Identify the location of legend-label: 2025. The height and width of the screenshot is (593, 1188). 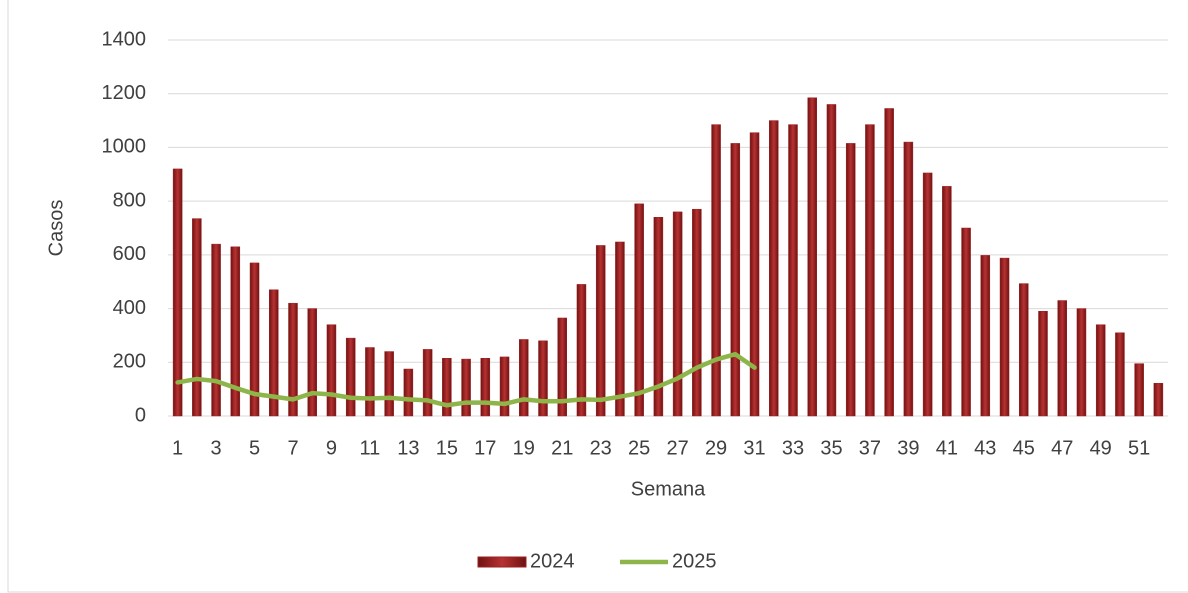
(694, 561).